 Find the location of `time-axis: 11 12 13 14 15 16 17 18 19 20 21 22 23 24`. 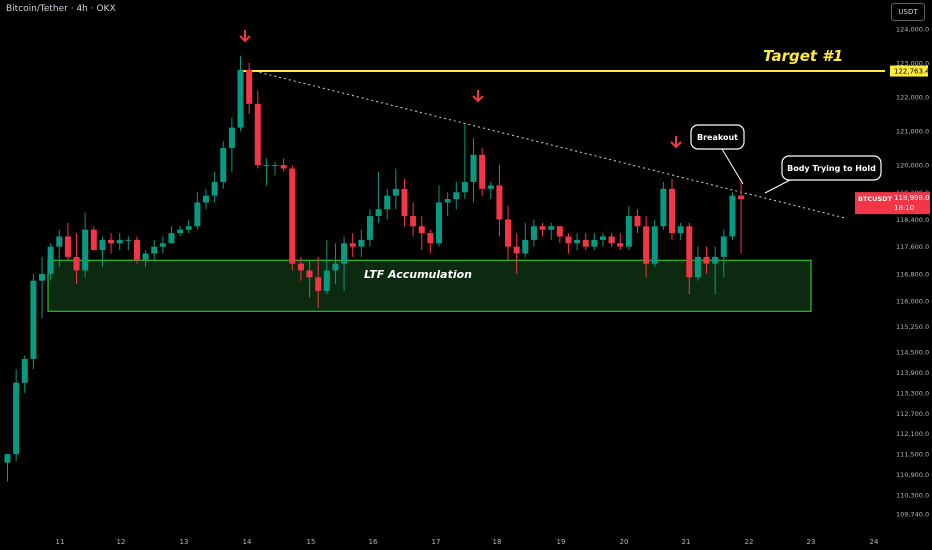

time-axis: 11 12 13 14 15 16 17 18 19 20 21 22 23 24 is located at coordinates (467, 542).